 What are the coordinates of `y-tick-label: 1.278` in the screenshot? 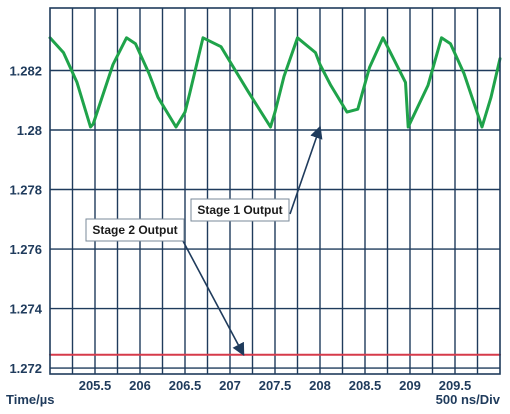 It's located at (25, 190).